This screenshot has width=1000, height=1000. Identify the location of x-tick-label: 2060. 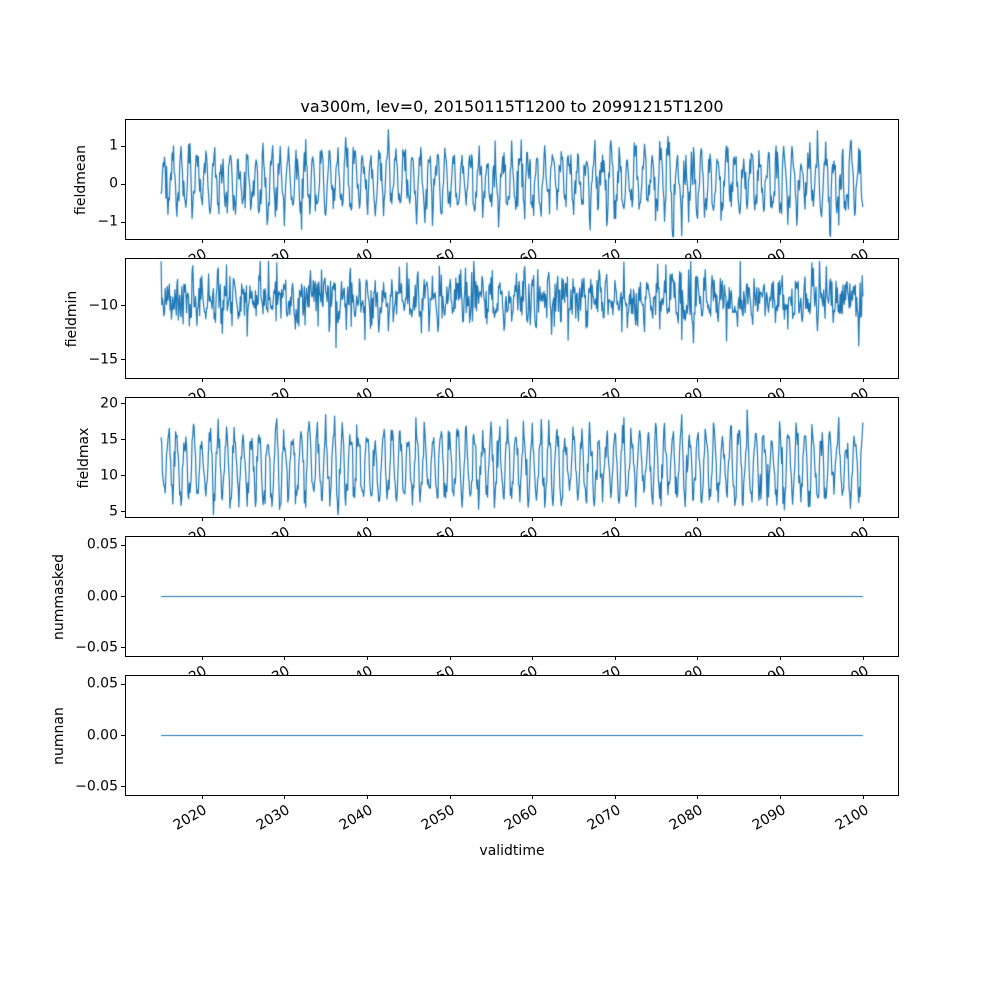
(521, 818).